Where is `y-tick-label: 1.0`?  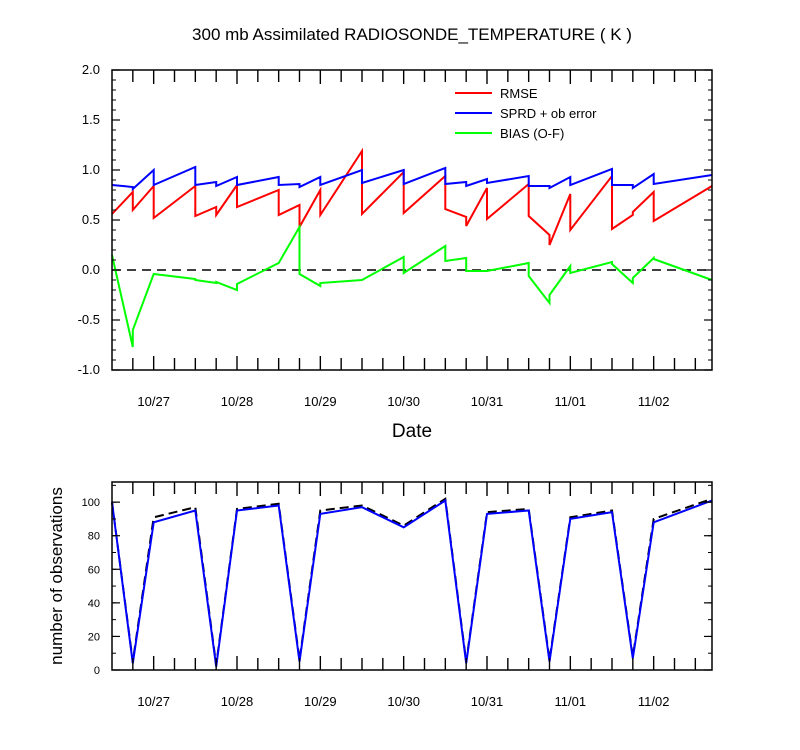 y-tick-label: 1.0 is located at coordinates (91, 169).